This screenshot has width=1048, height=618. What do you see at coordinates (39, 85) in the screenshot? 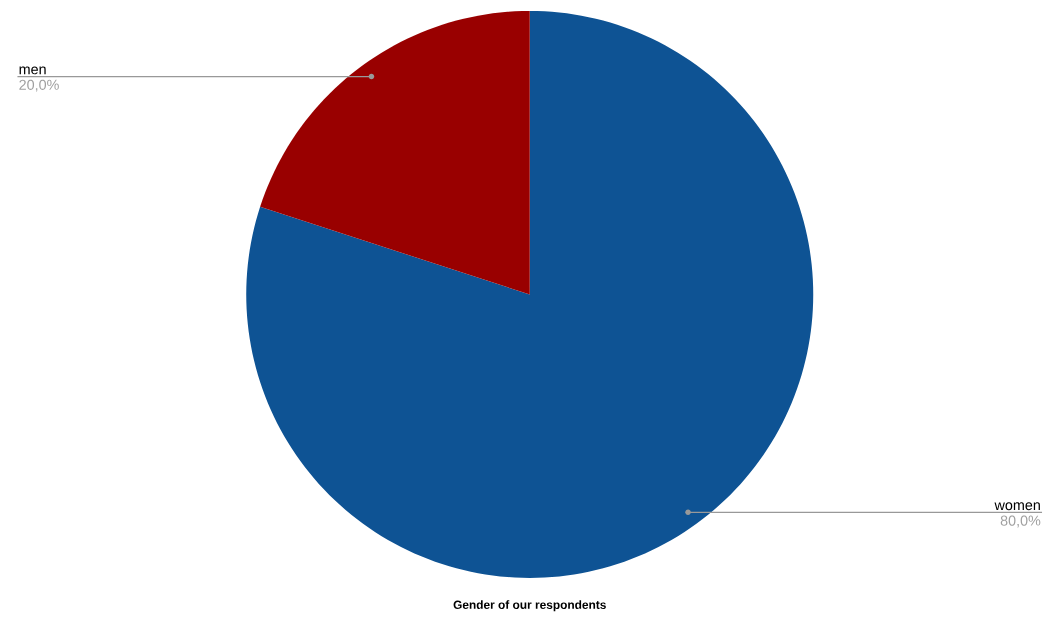
I see `data-label: 20,0%` at bounding box center [39, 85].